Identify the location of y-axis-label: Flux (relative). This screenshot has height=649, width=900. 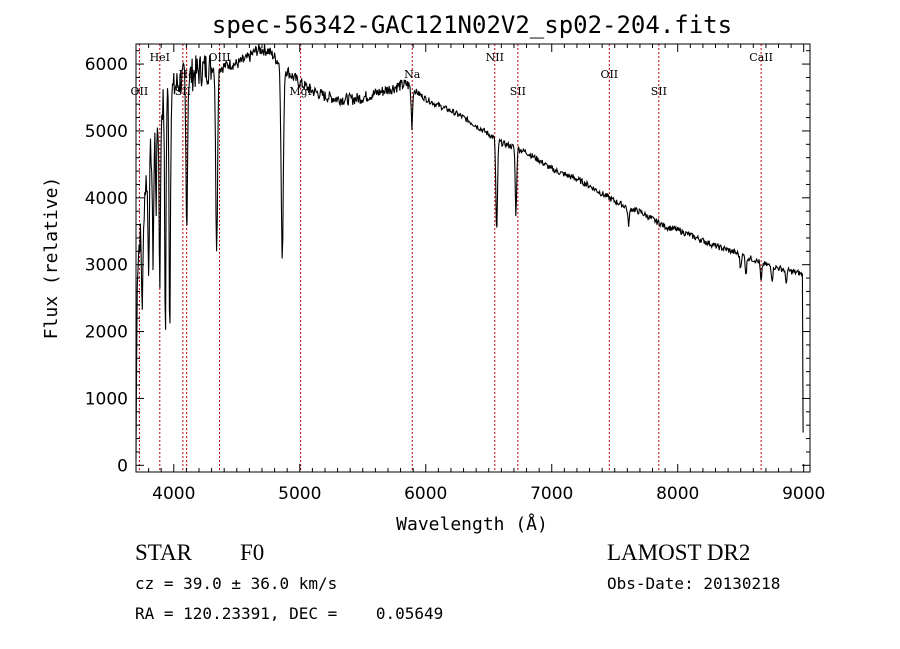
(51, 258).